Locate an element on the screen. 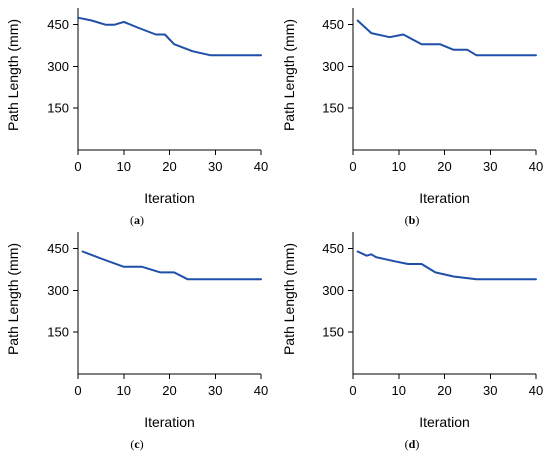  panel-label: (d) is located at coordinates (412, 444).